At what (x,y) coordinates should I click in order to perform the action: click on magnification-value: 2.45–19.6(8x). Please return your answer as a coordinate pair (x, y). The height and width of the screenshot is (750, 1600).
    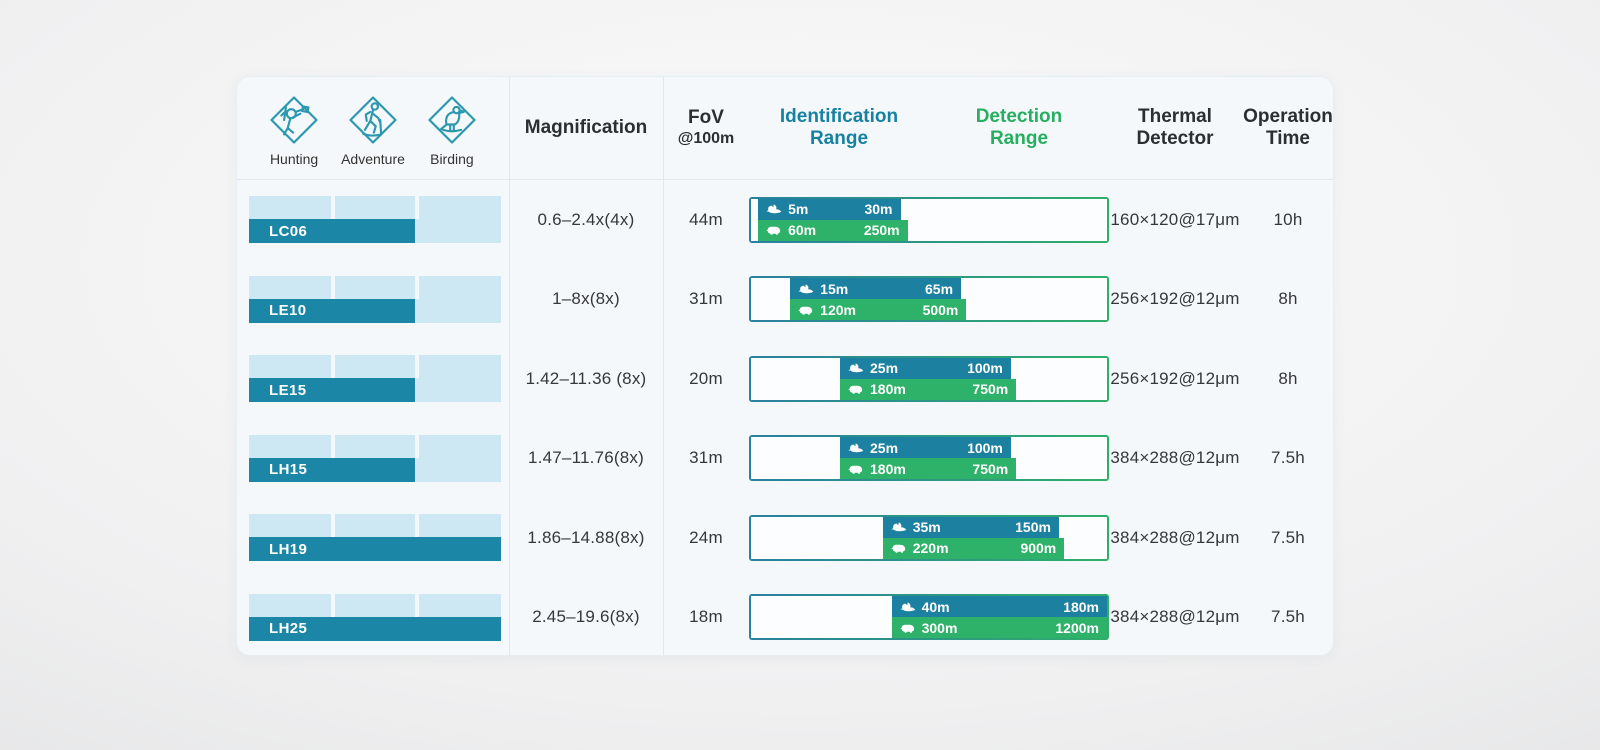
    Looking at the image, I should click on (586, 617).